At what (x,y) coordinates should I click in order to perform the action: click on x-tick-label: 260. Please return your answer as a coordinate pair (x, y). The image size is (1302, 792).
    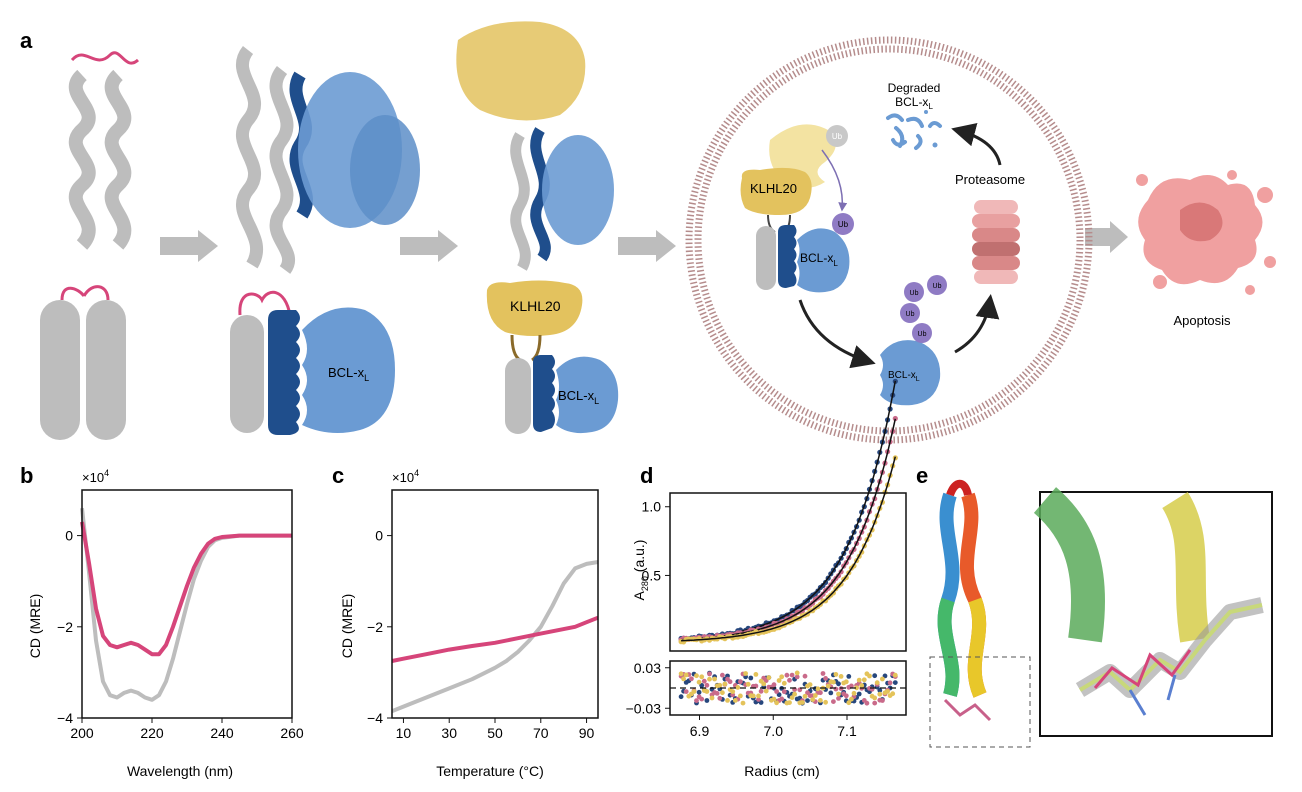
    Looking at the image, I should click on (292, 733).